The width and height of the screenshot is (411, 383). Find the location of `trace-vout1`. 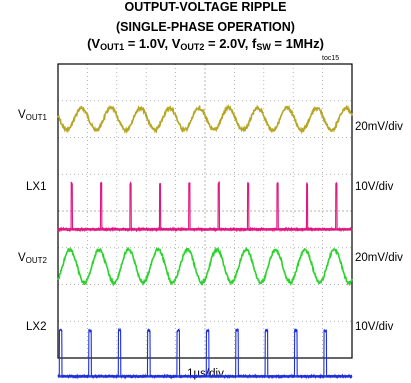

trace-vout1 is located at coordinates (205, 119).